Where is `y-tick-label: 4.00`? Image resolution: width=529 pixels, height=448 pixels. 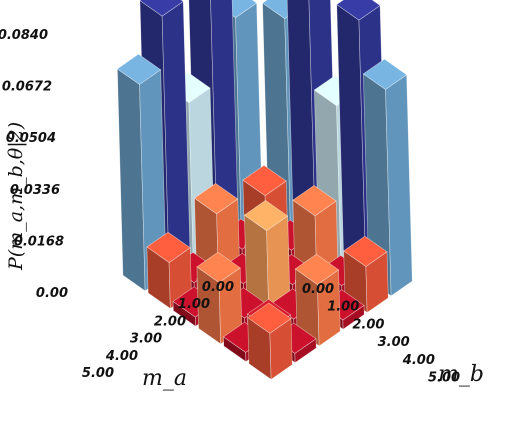
y-tick-label: 4.00 is located at coordinates (418, 360).